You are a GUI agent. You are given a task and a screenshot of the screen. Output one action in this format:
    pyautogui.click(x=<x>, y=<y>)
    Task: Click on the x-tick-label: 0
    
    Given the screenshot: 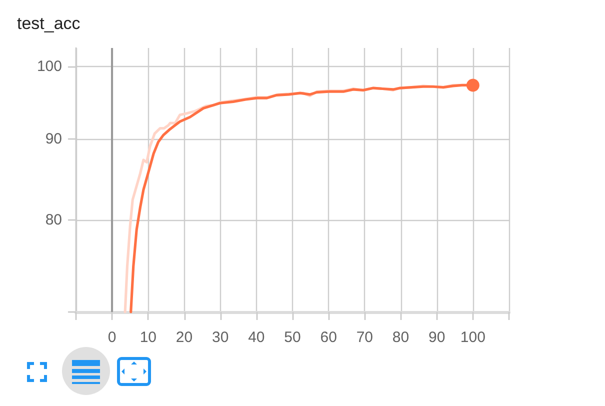 What is the action you would take?
    pyautogui.click(x=112, y=337)
    